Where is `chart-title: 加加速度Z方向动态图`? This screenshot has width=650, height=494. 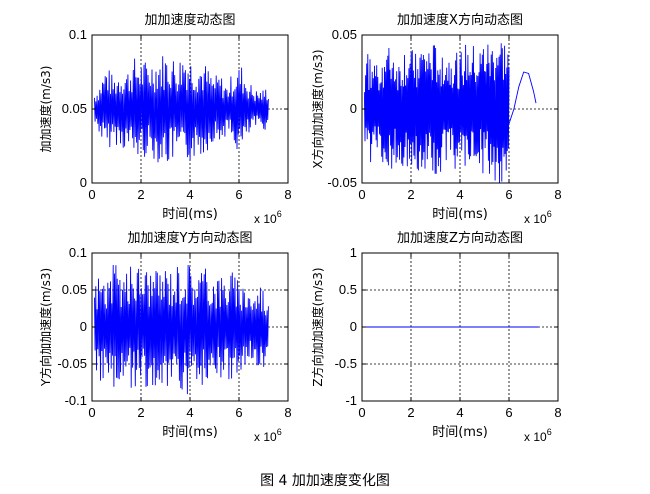 chart-title: 加加速度Z方向动态图 is located at coordinates (460, 238).